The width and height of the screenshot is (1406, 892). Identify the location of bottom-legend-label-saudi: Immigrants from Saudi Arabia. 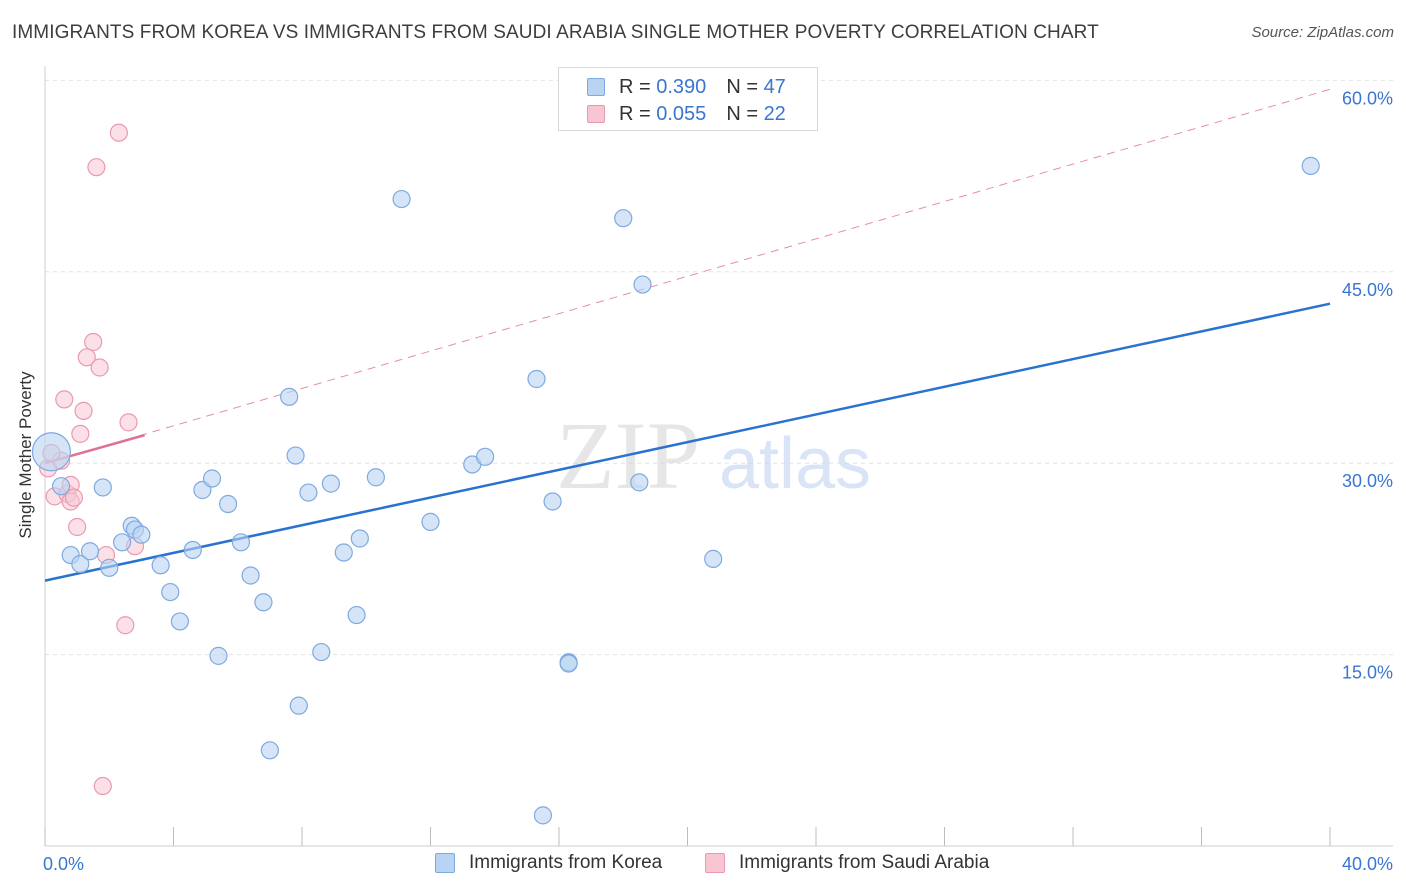
(864, 862).